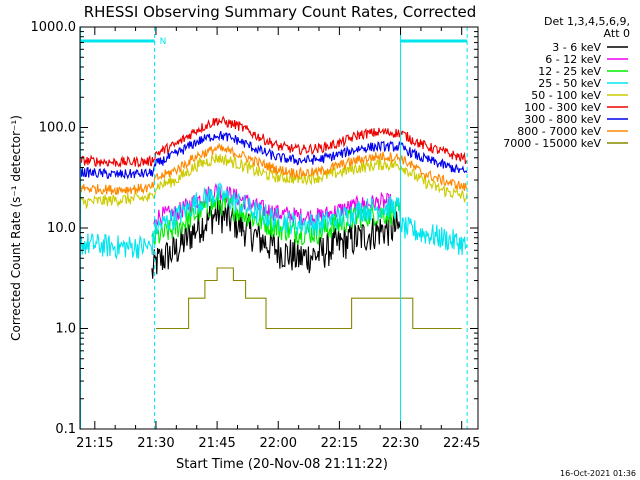 The width and height of the screenshot is (640, 480). What do you see at coordinates (617, 33) in the screenshot?
I see `legend-header-line-2: Att 0` at bounding box center [617, 33].